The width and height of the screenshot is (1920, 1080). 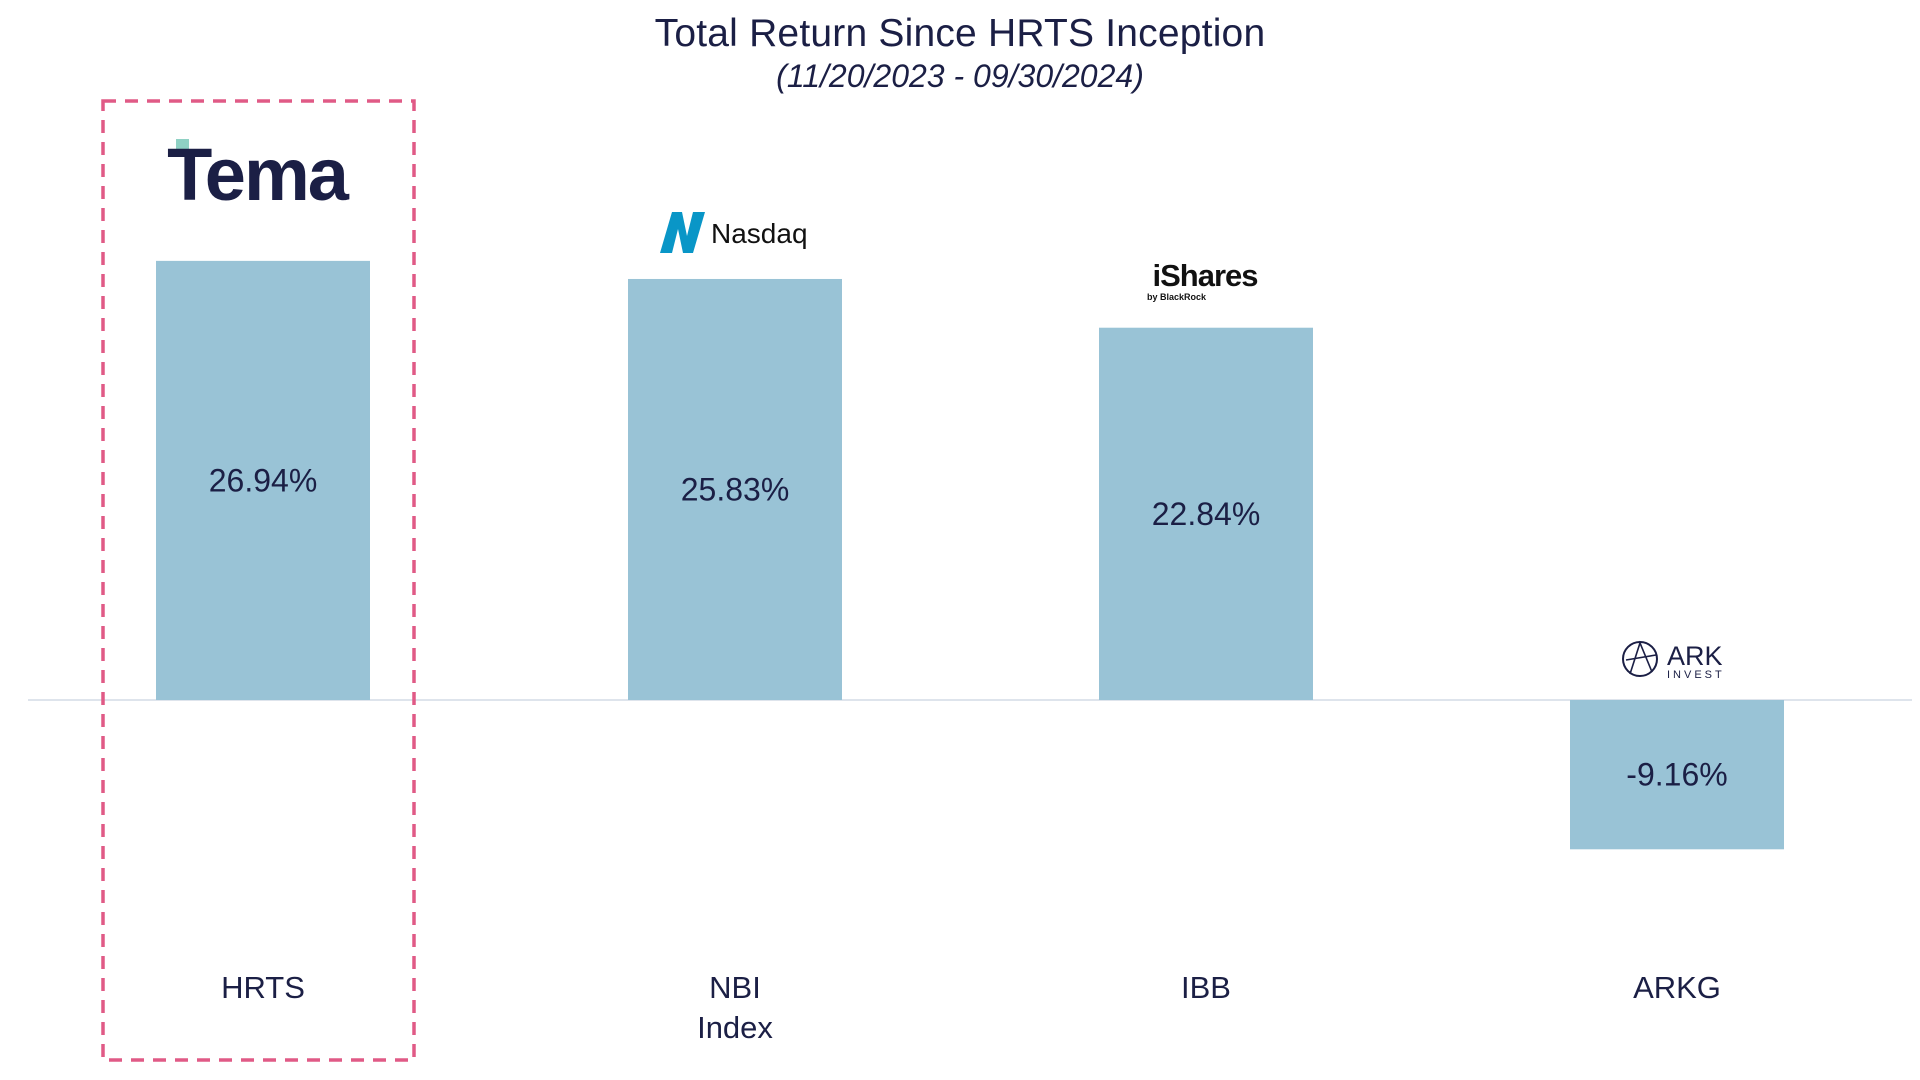 What do you see at coordinates (735, 987) in the screenshot?
I see `category-label-nbi-index: NBI` at bounding box center [735, 987].